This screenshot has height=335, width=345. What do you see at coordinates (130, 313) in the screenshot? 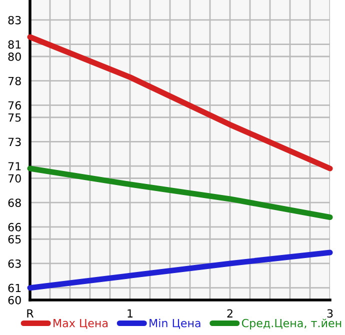
I see `x-tick-label: 1` at bounding box center [130, 313].